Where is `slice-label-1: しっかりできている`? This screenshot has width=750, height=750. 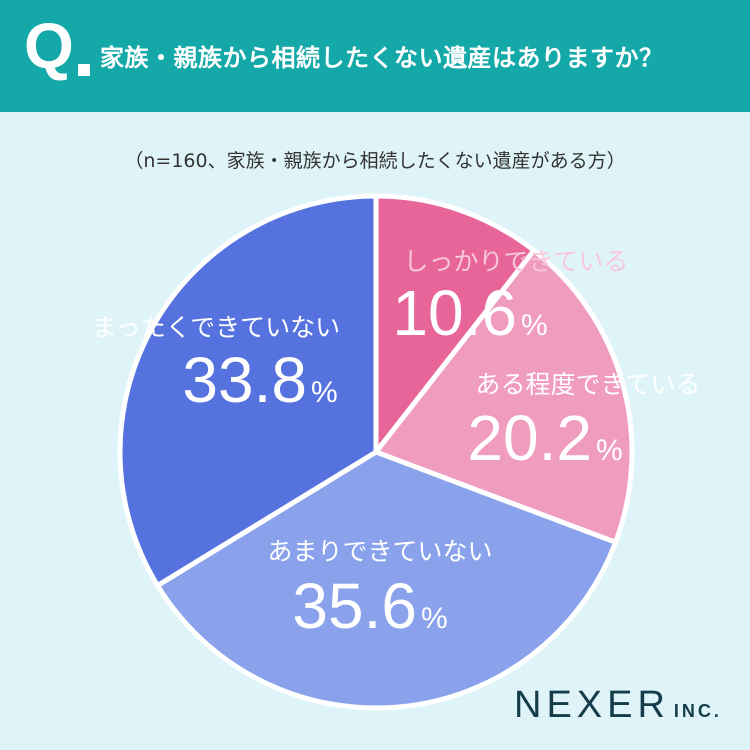 slice-label-1: しっかりできている is located at coordinates (515, 261).